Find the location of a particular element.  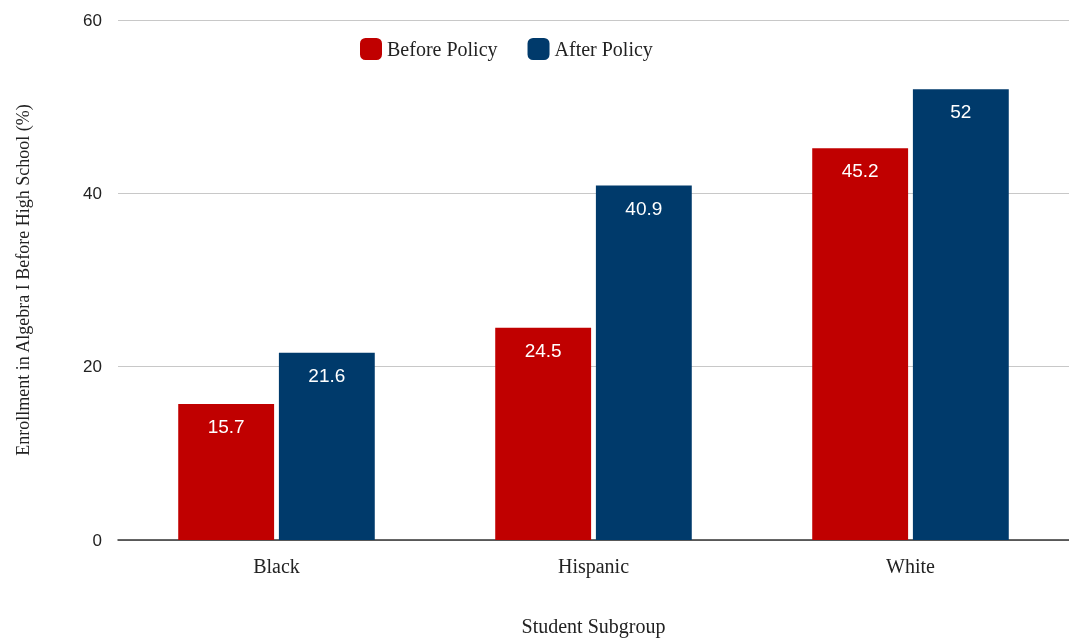

data-label: 21.6 is located at coordinates (327, 375).